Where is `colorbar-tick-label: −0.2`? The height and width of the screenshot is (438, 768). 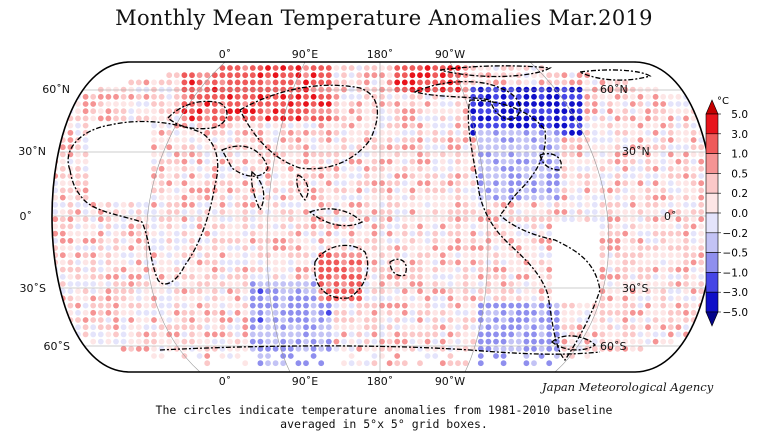
colorbar-tick-label: −0.2 is located at coordinates (736, 234).